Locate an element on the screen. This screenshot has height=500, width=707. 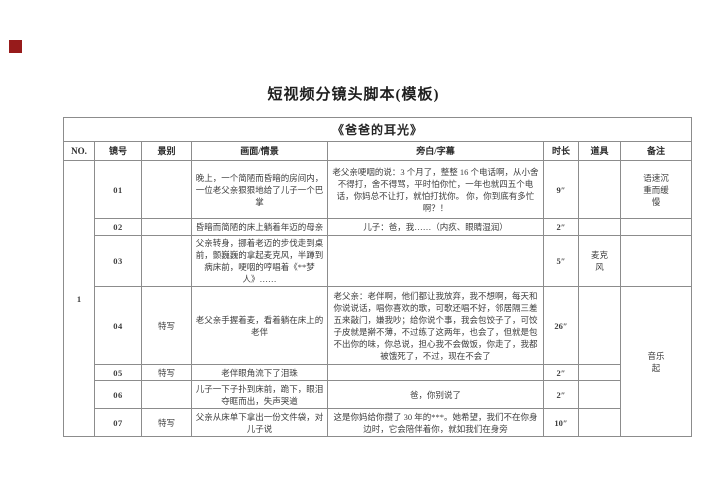
note-text: 音乐起 is located at coordinates (656, 361).